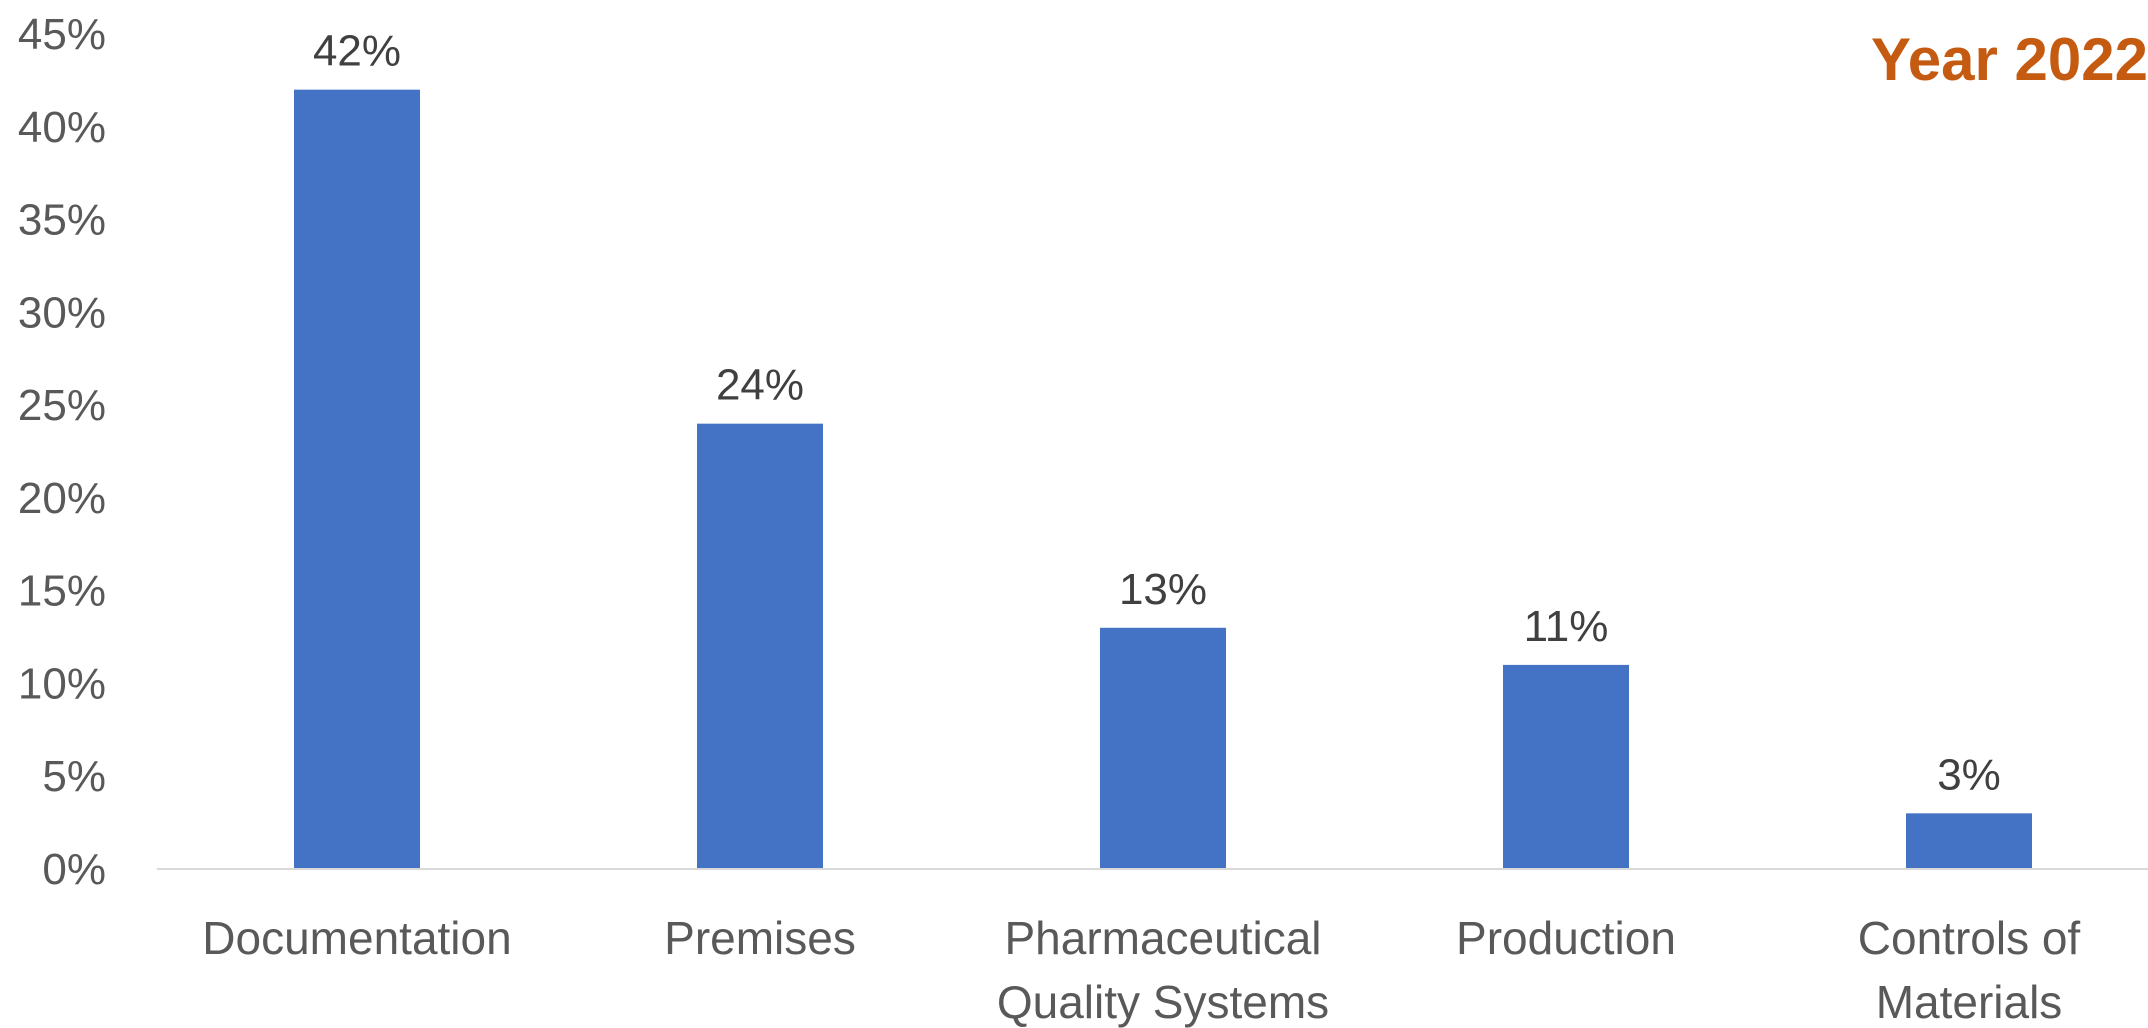  I want to click on y-tick-label: 5%, so click(74, 776).